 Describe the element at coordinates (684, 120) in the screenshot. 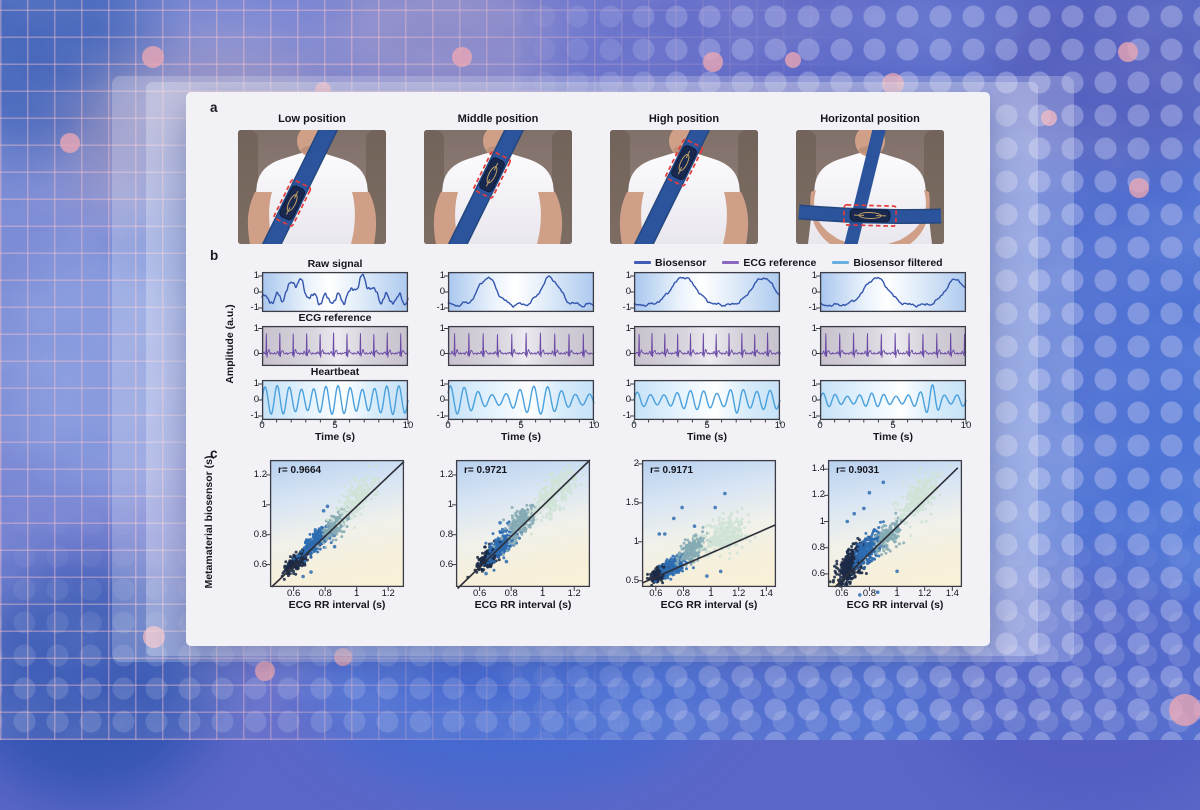

I see `photo-title: High position` at that location.